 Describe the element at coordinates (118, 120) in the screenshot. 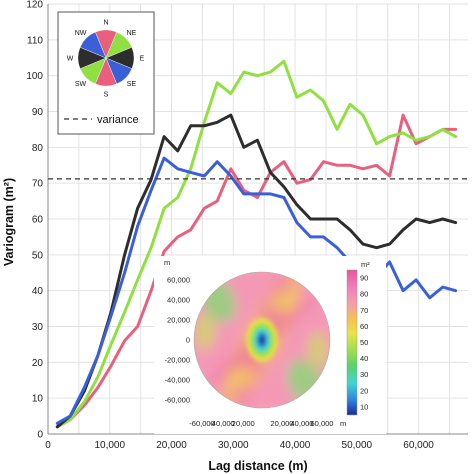

I see `legend-variance-label: variance` at that location.